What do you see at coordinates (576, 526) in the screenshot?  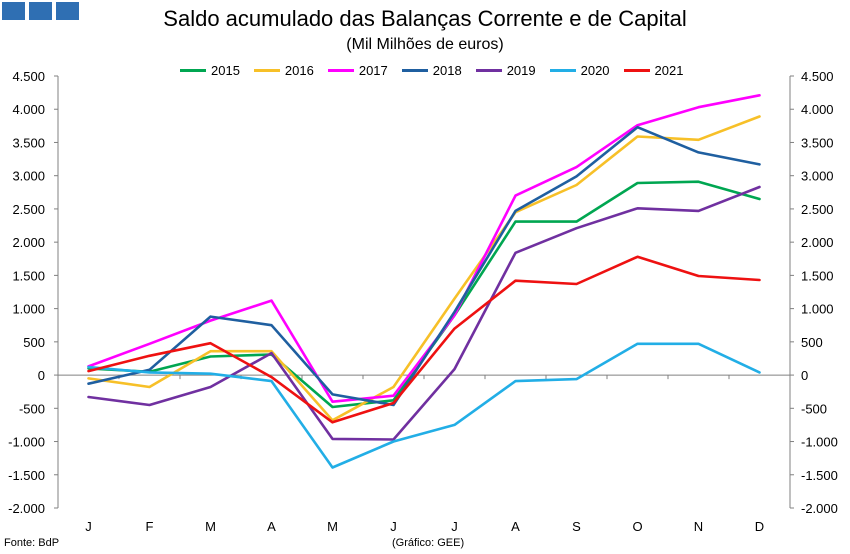 I see `x-tick-label: S` at bounding box center [576, 526].